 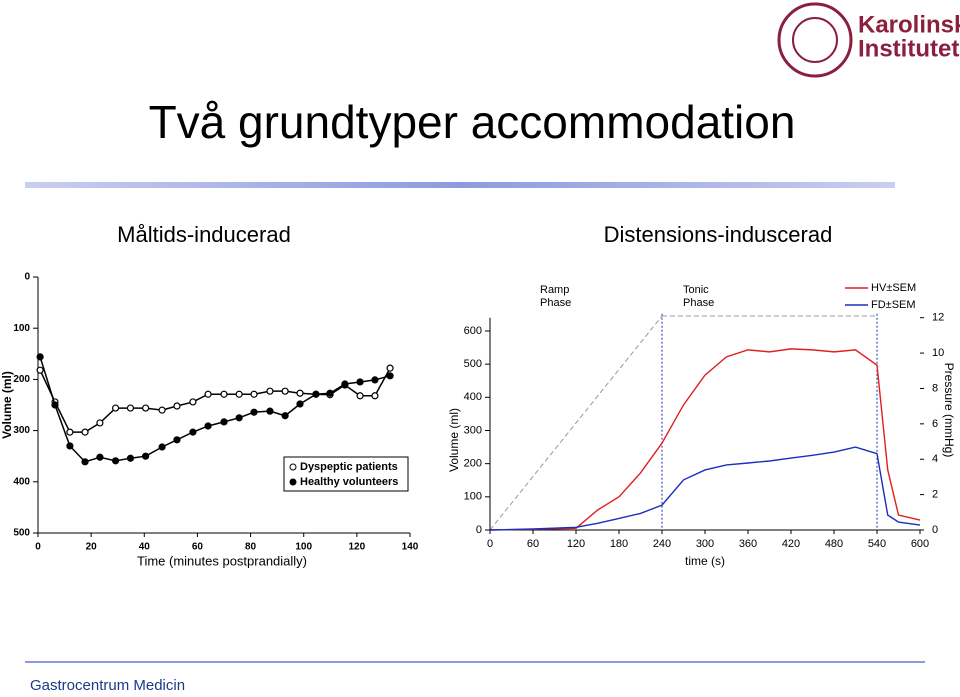 What do you see at coordinates (473, 397) in the screenshot?
I see `y-tick-label: 400` at bounding box center [473, 397].